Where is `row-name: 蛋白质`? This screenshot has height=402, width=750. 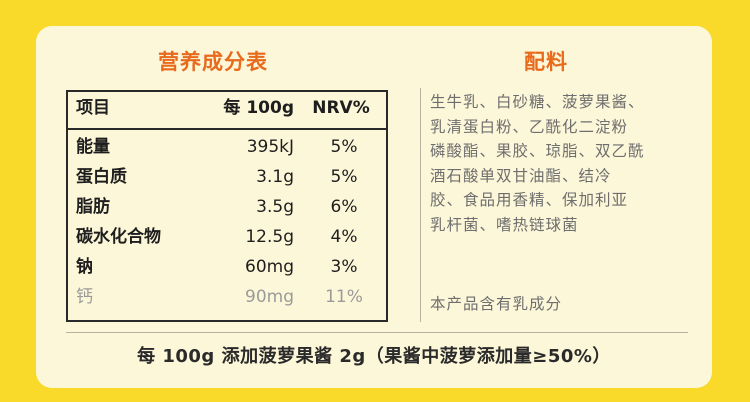 row-name: 蛋白质 is located at coordinates (101, 177).